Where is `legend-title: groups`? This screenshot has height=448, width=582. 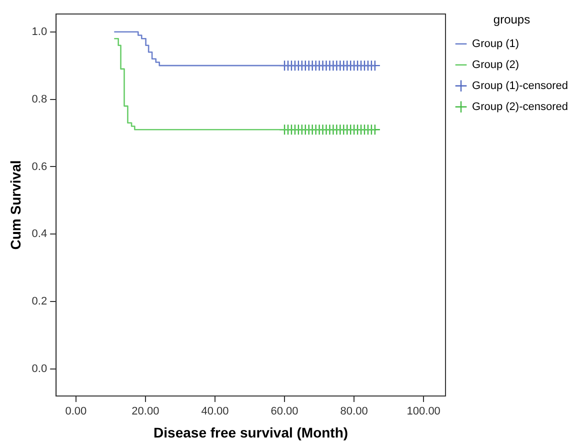
legend-title: groups is located at coordinates (511, 19).